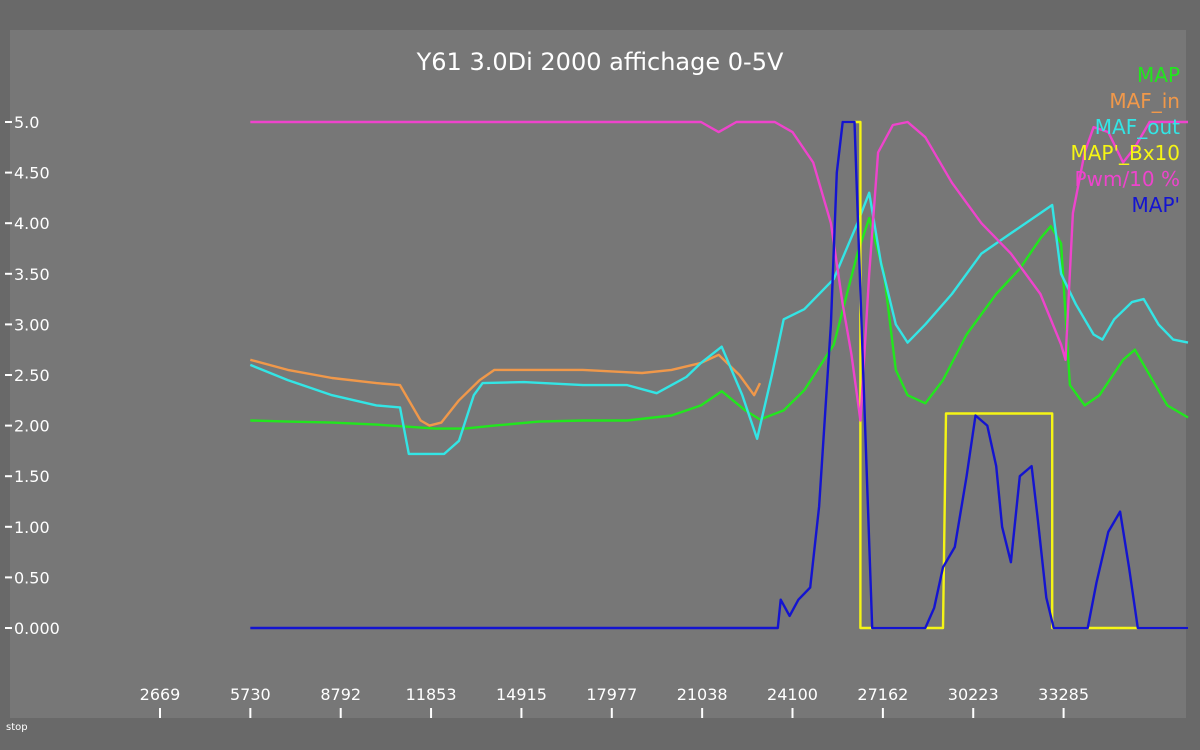 The height and width of the screenshot is (750, 1200). What do you see at coordinates (26, 122) in the screenshot?
I see `y-tick-label: 5.0` at bounding box center [26, 122].